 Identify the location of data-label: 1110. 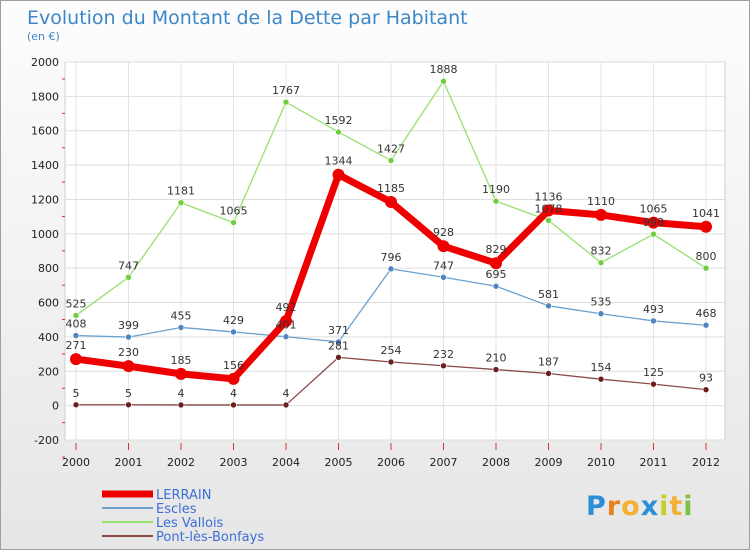
(601, 201).